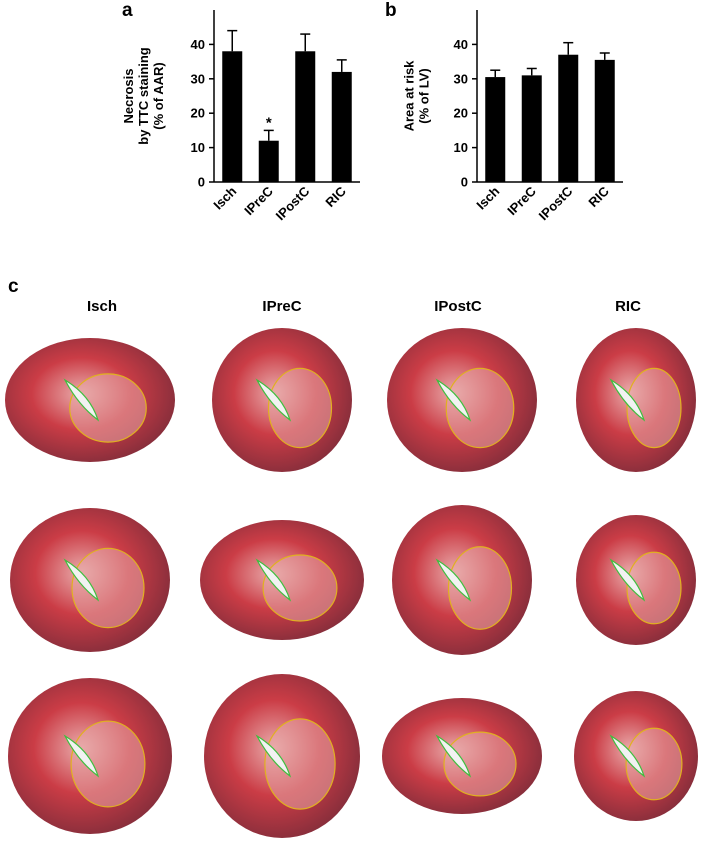 This screenshot has width=711, height=864. Describe the element at coordinates (101, 306) in the screenshot. I see `group-label-isch: Isch` at that location.